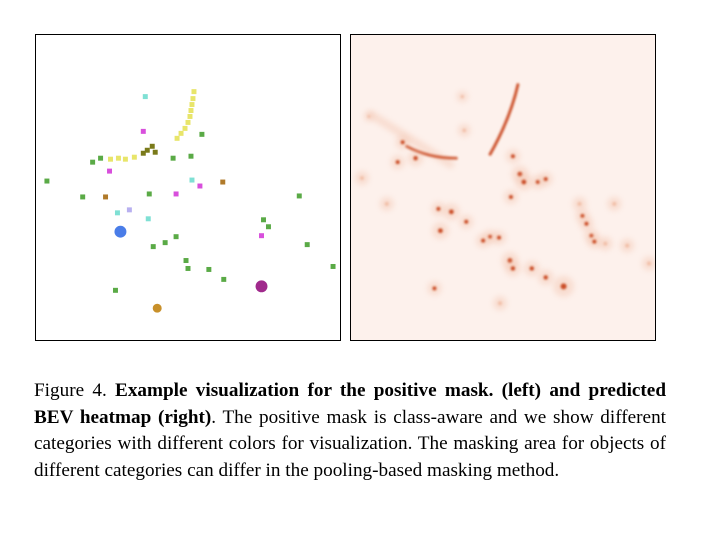  I want to click on figure-label: Figure 4., so click(70, 390).